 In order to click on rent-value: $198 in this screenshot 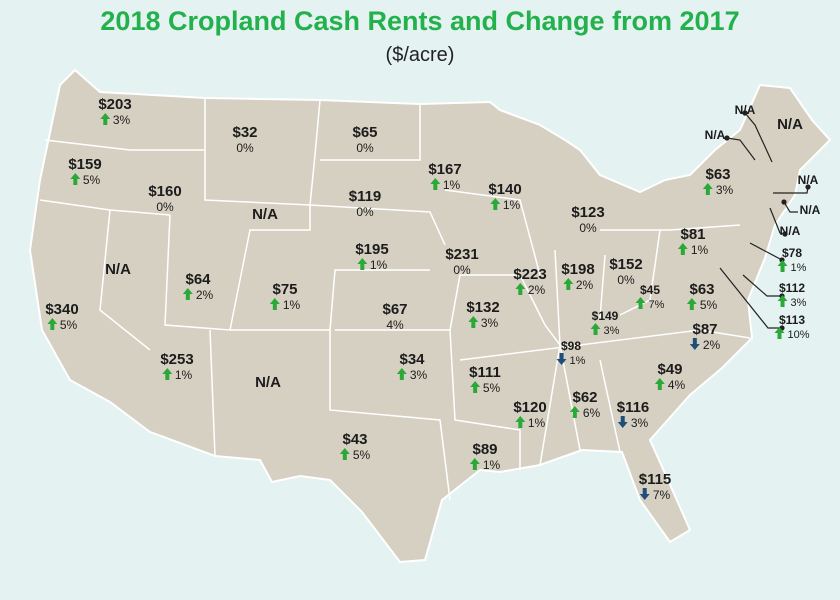, I will do `click(578, 269)`.